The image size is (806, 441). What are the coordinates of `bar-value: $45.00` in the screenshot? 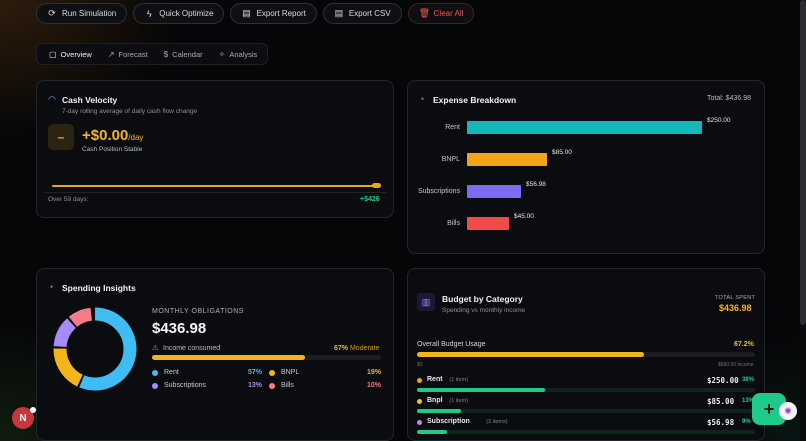 It's located at (524, 216).